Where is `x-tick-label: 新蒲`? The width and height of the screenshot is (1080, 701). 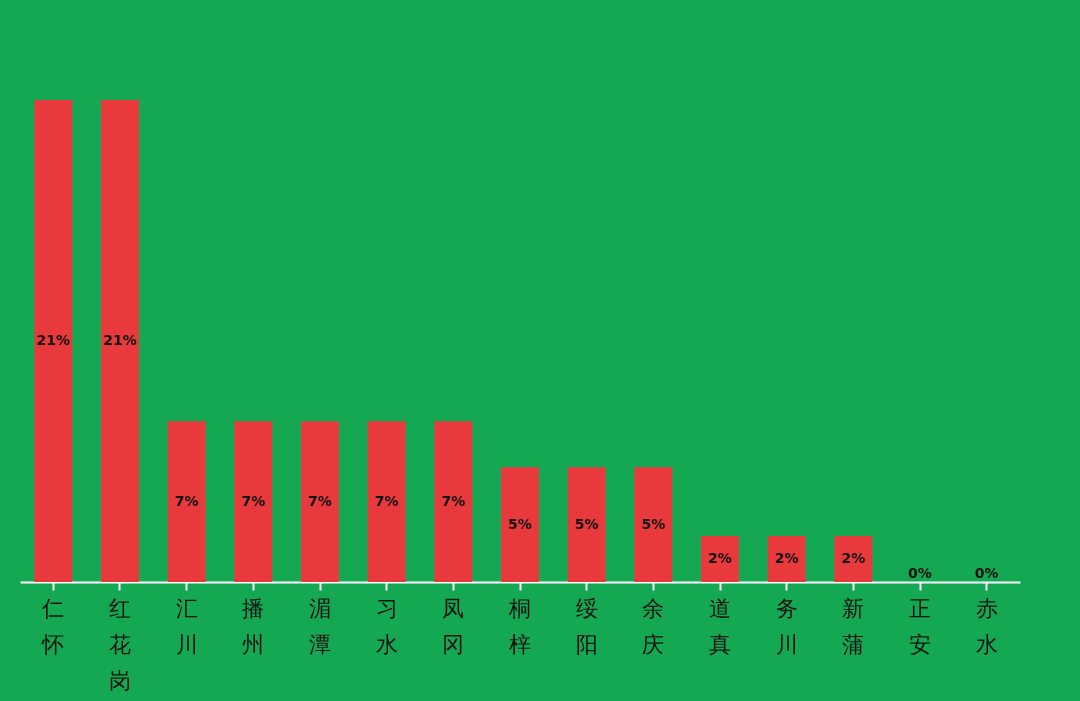
x-tick-label: 新蒲 is located at coordinates (853, 626).